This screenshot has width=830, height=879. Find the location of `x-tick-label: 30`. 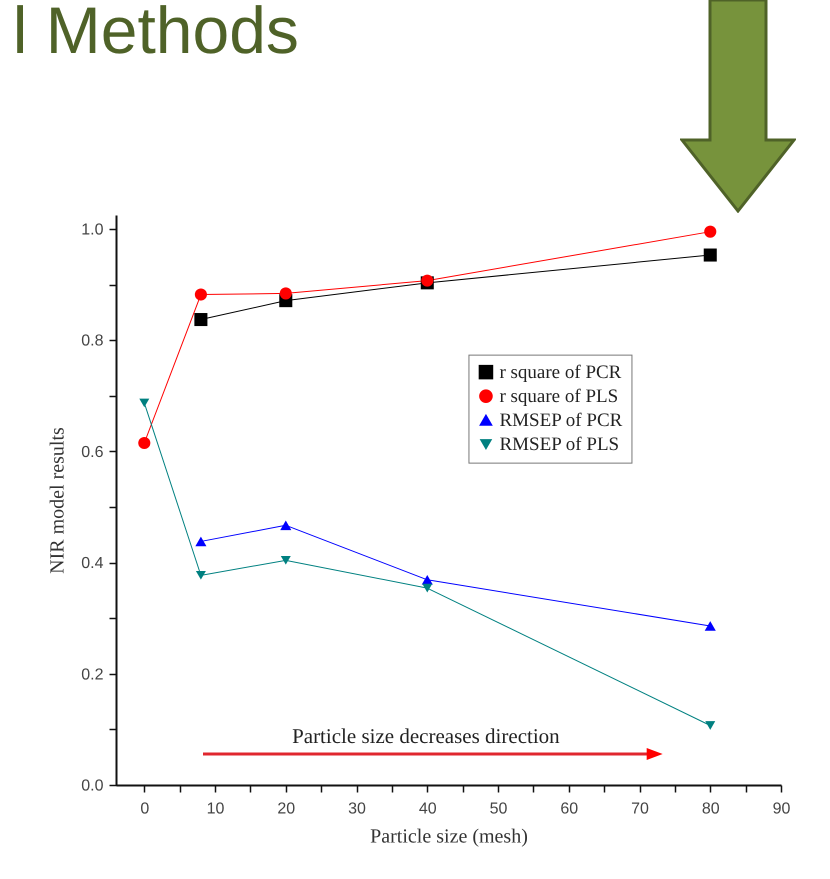

x-tick-label: 30 is located at coordinates (357, 809).